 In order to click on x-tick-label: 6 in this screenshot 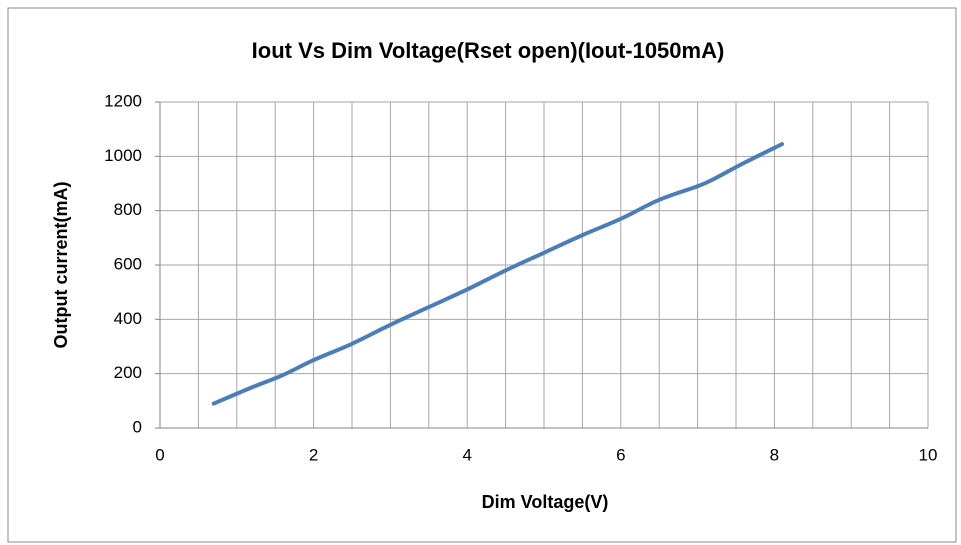, I will do `click(620, 454)`.